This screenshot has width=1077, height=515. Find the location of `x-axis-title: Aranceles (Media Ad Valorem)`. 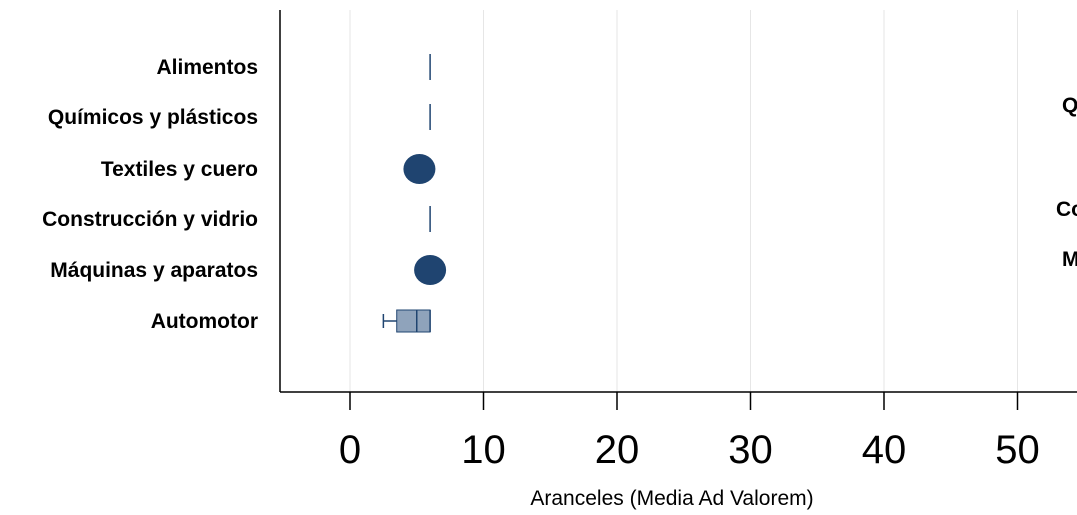

x-axis-title: Aranceles (Media Ad Valorem) is located at coordinates (671, 498).